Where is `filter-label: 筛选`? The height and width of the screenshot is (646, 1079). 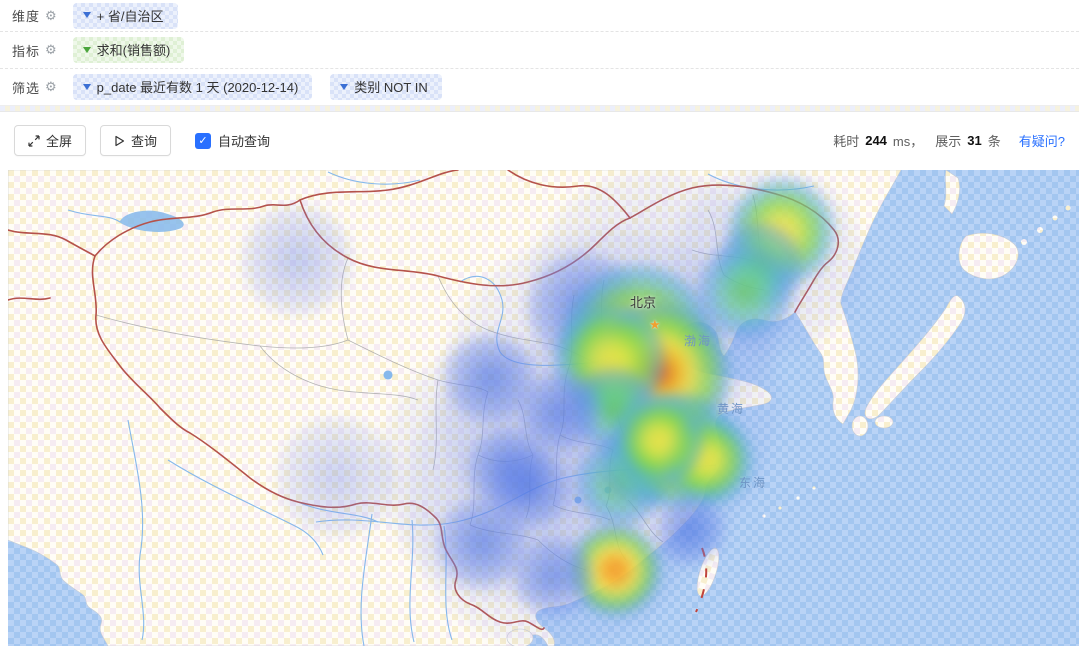
filter-label: 筛选 is located at coordinates (26, 88).